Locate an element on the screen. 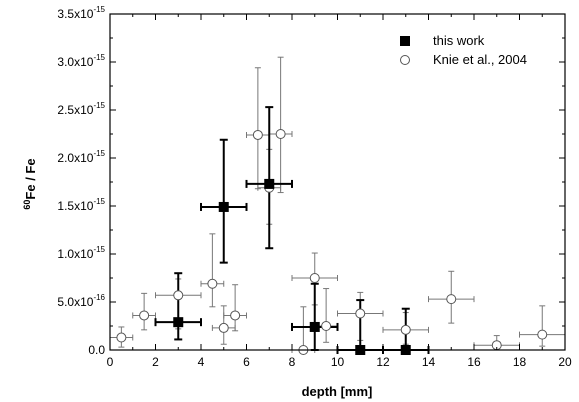 The image size is (579, 402). x-tick-label: 12 is located at coordinates (383, 362).